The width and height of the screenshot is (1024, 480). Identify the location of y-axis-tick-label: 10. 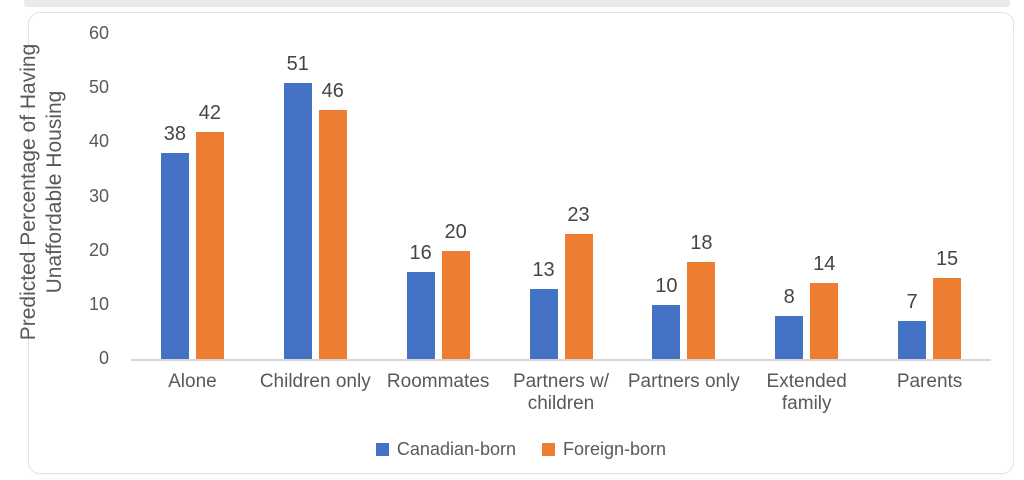
(98, 303).